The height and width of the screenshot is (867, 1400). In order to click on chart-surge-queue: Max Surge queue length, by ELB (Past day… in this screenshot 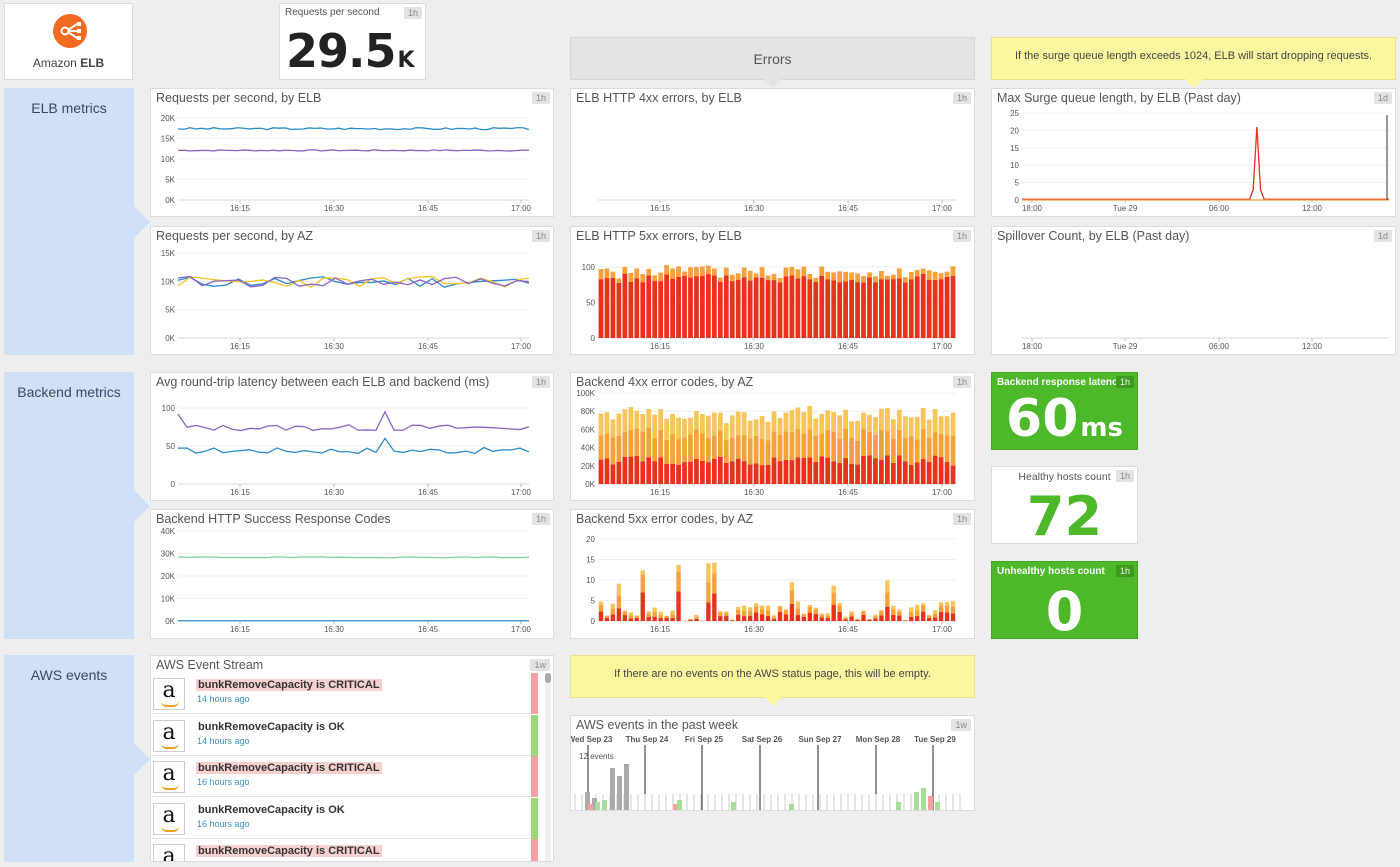, I will do `click(1193, 152)`.